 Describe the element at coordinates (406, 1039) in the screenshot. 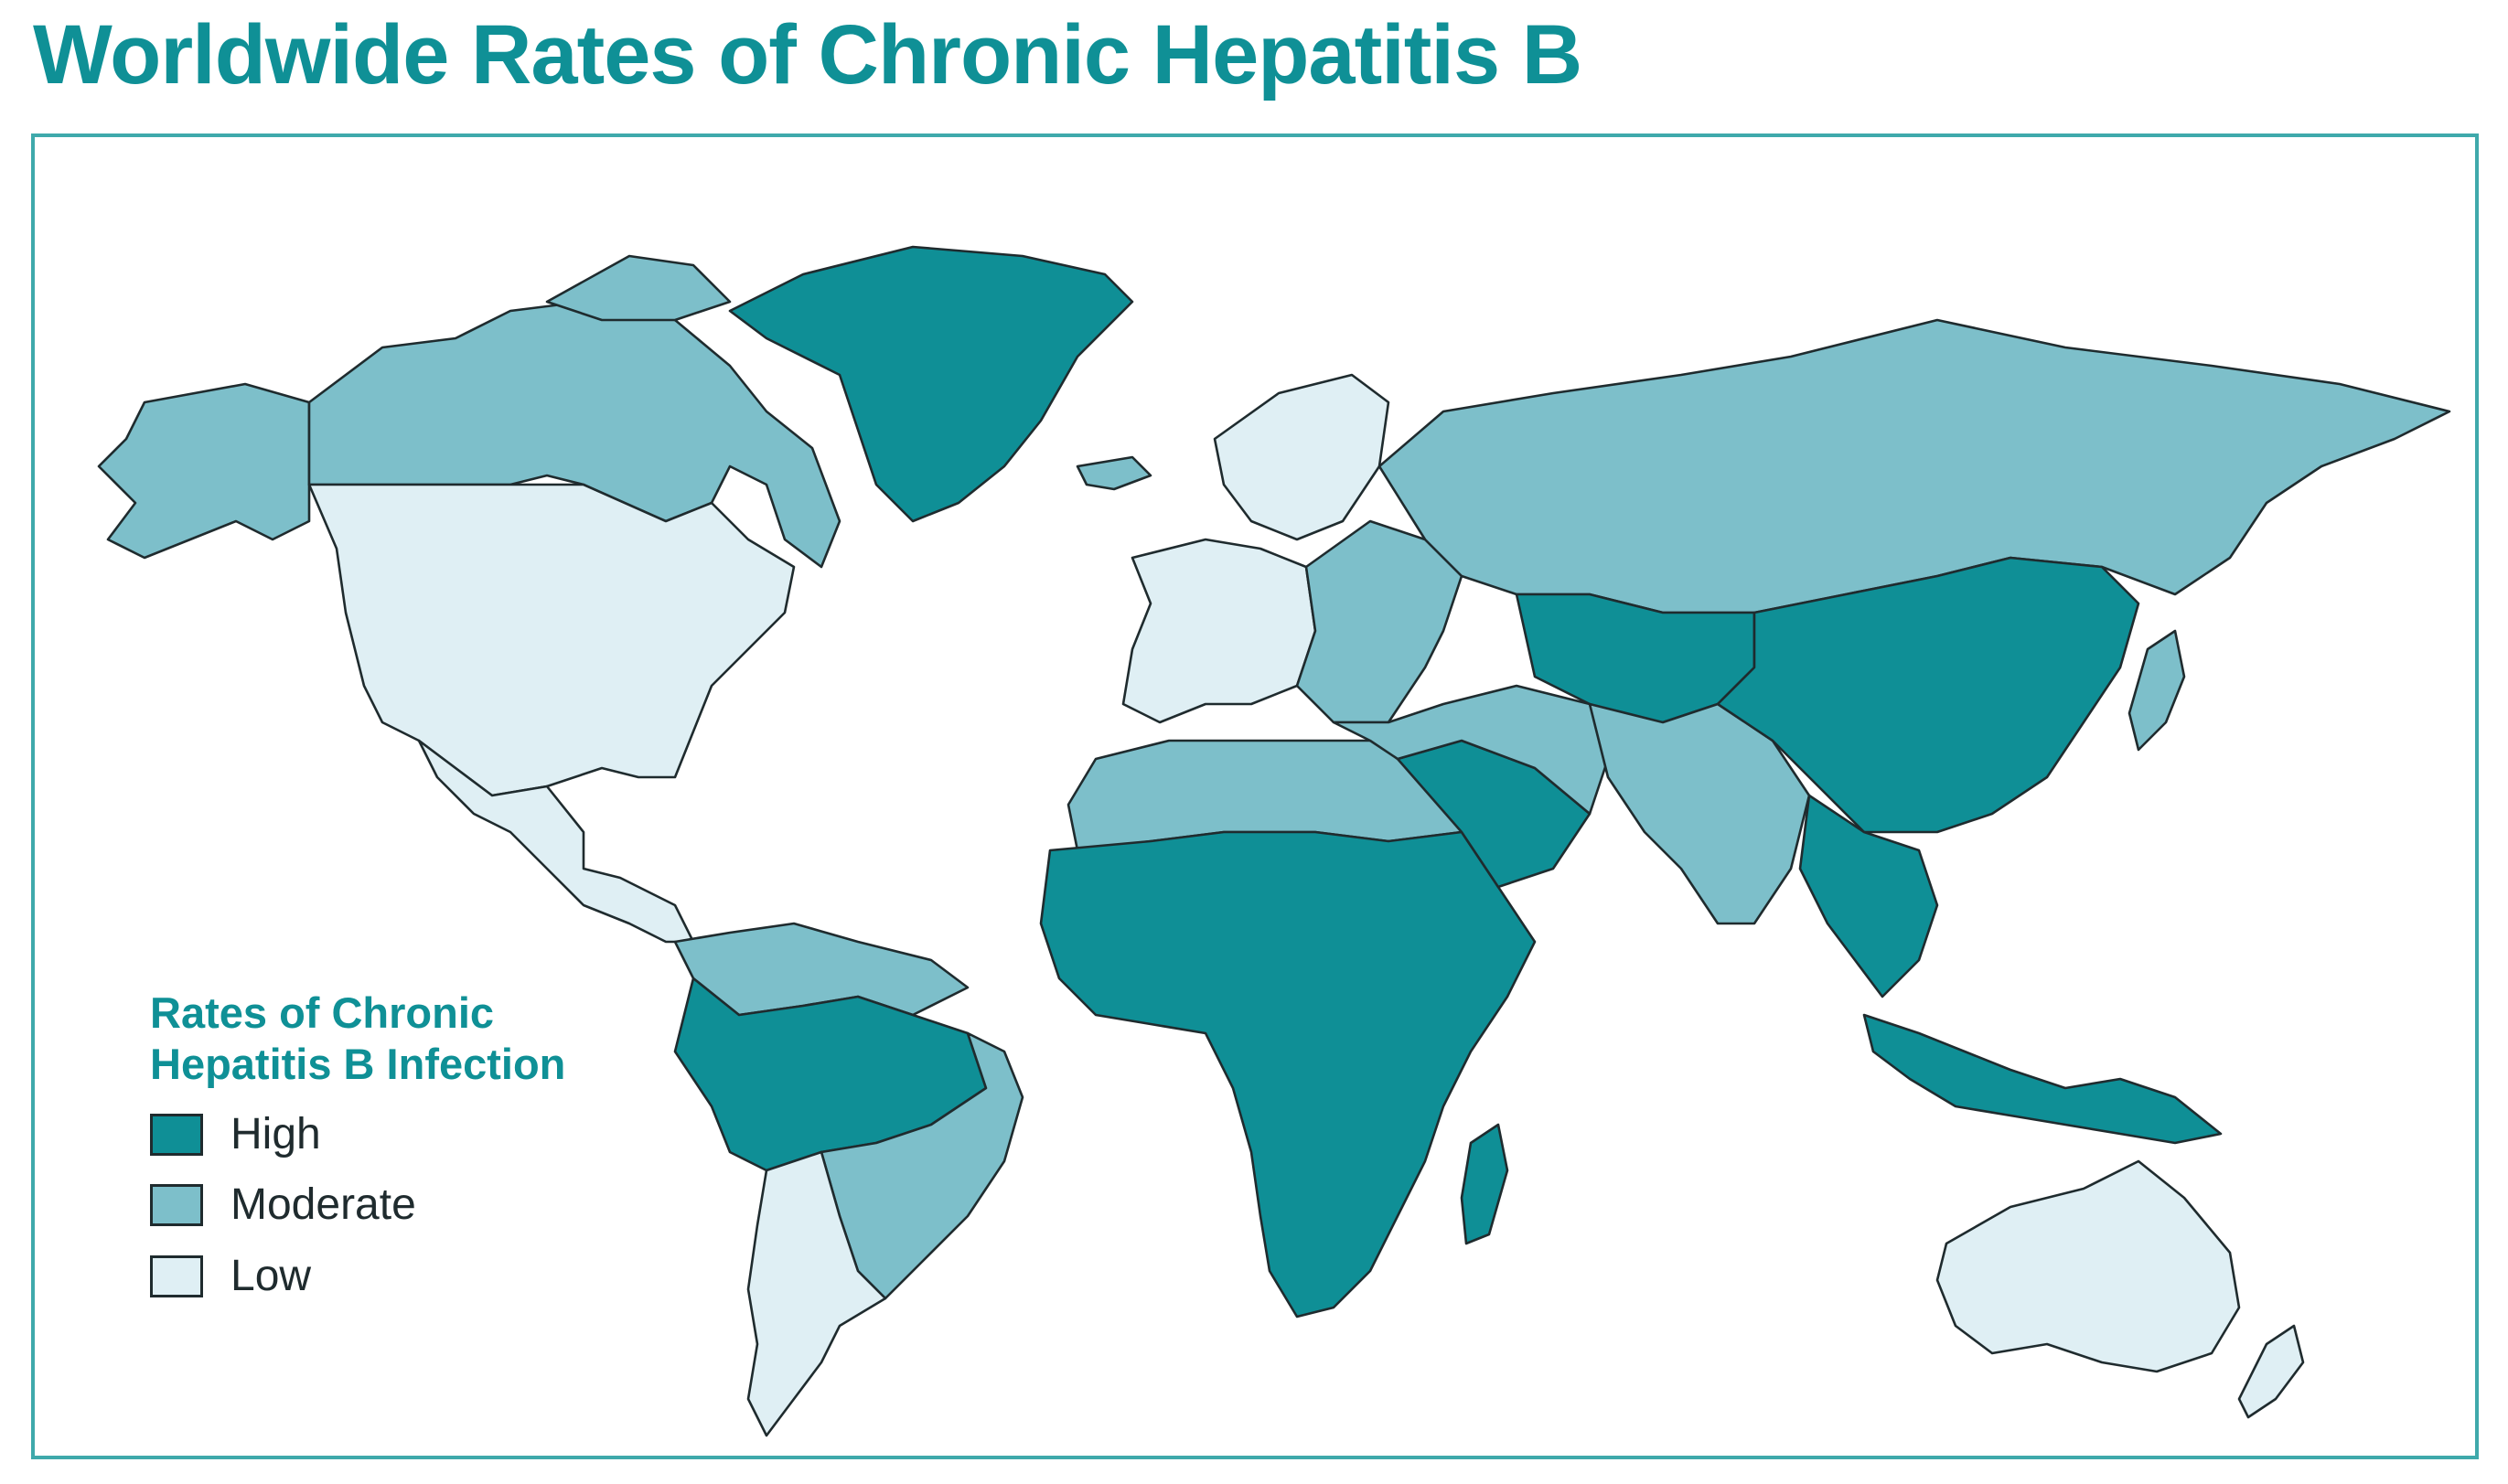

I see `legend-title: Rates of Chronic Hepatitis B Infection` at that location.